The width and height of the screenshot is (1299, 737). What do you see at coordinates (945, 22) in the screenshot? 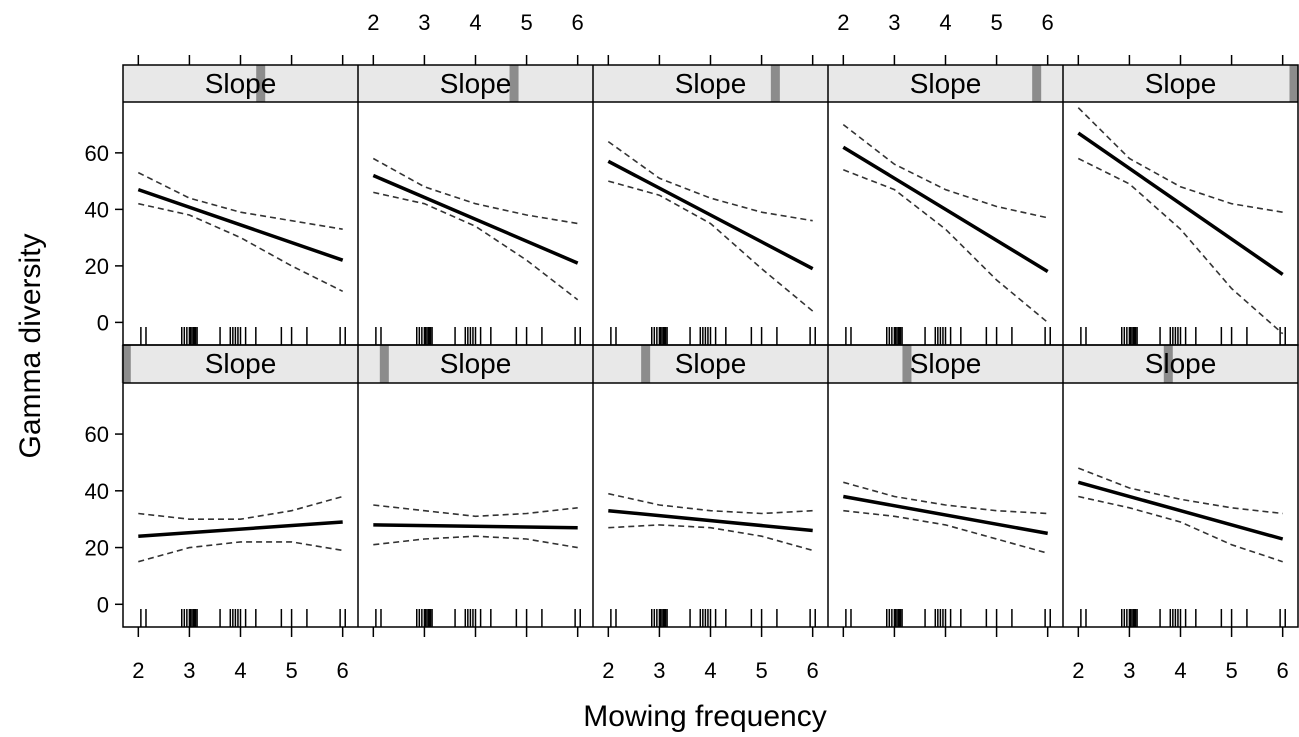
I see `x-tick-label-top: 4` at bounding box center [945, 22].